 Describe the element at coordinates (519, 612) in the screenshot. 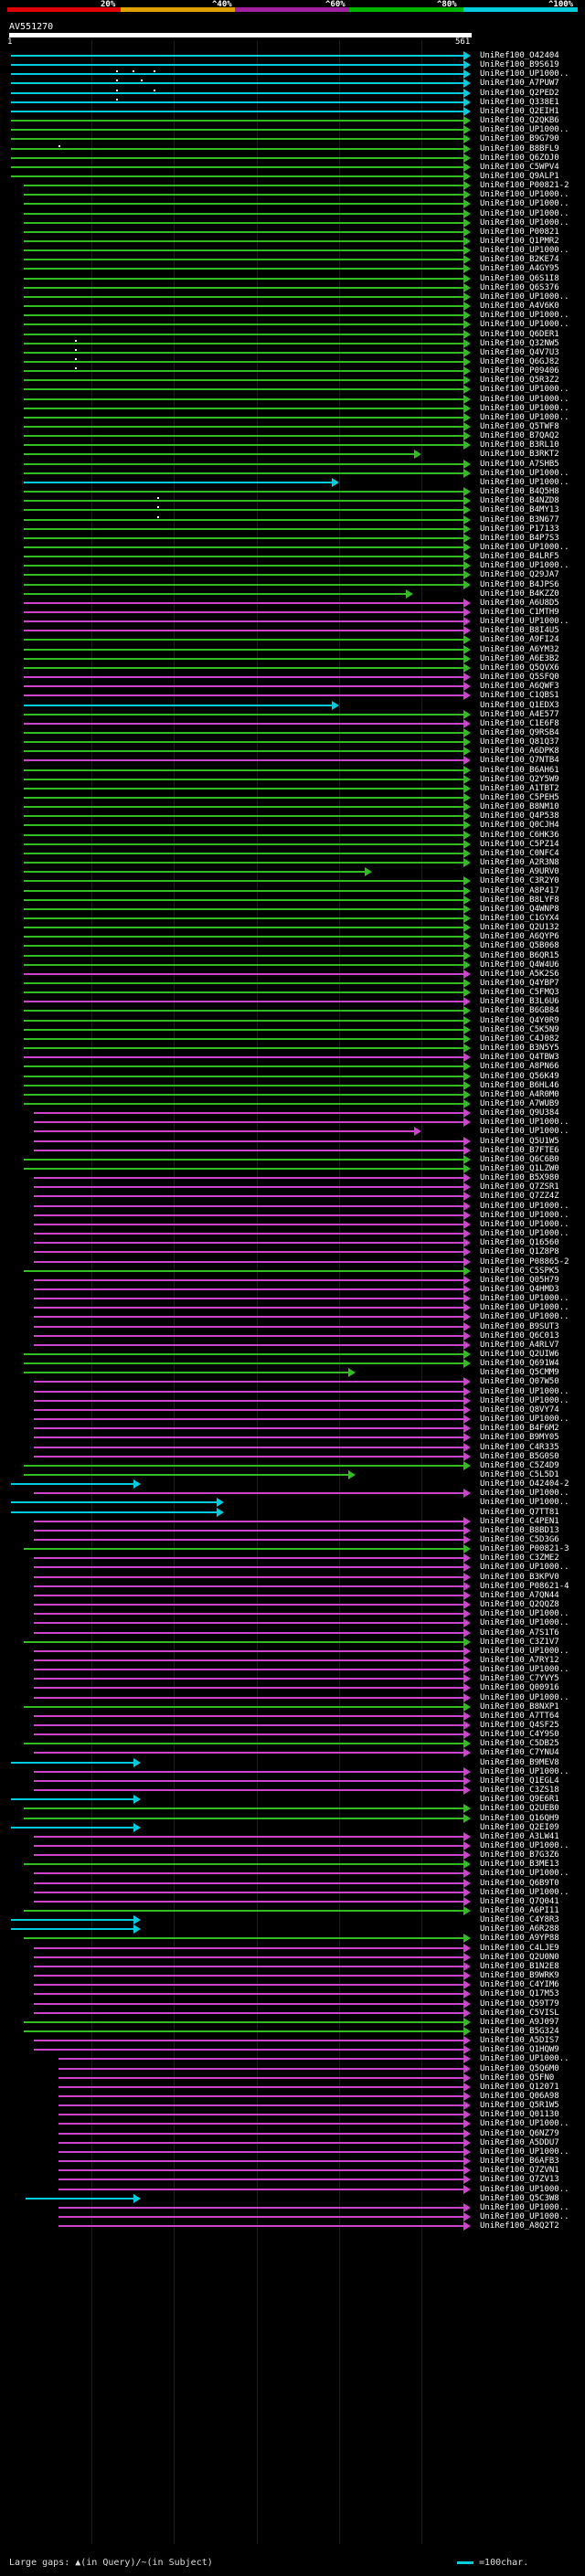

I see `hit-label-link: UniRef100_C1MTH9` at that location.